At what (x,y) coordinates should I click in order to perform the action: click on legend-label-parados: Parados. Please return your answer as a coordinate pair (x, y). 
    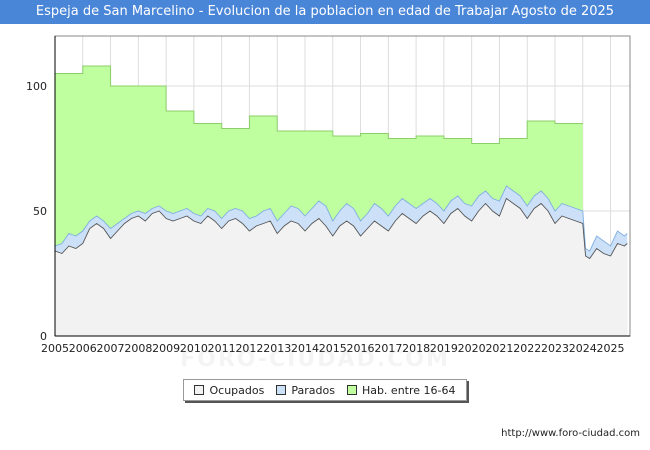
    Looking at the image, I should click on (313, 390).